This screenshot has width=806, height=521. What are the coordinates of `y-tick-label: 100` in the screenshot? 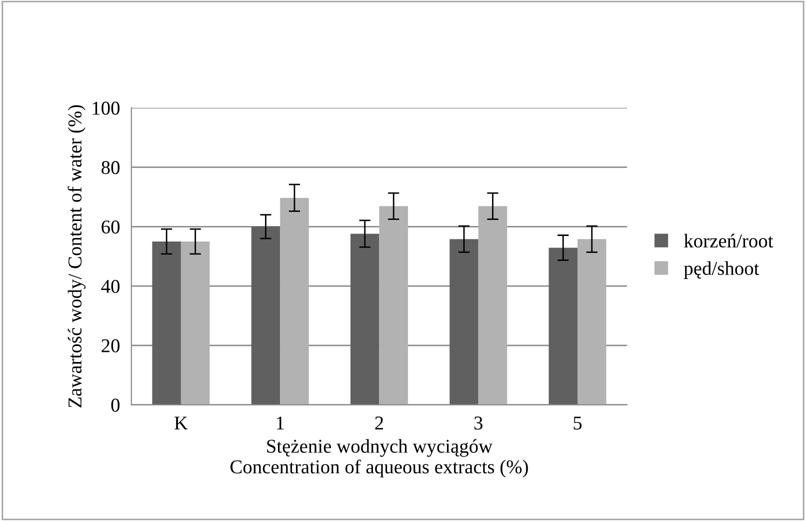 It's located at (106, 108).